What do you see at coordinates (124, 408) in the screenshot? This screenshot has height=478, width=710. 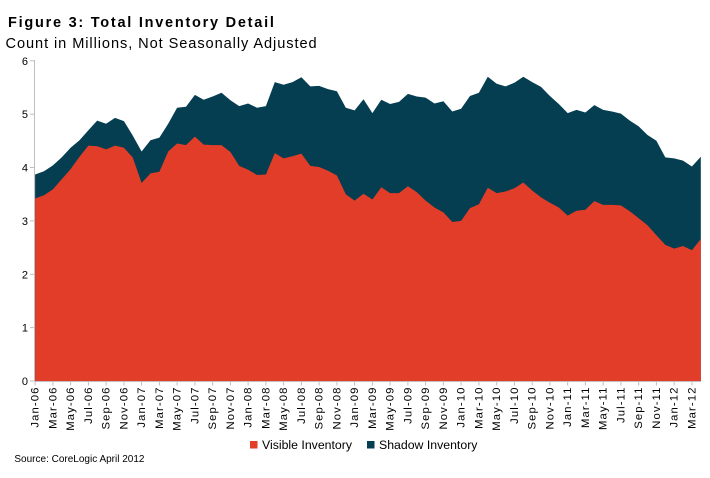 I see `svg-text: Nov-06` at bounding box center [124, 408].